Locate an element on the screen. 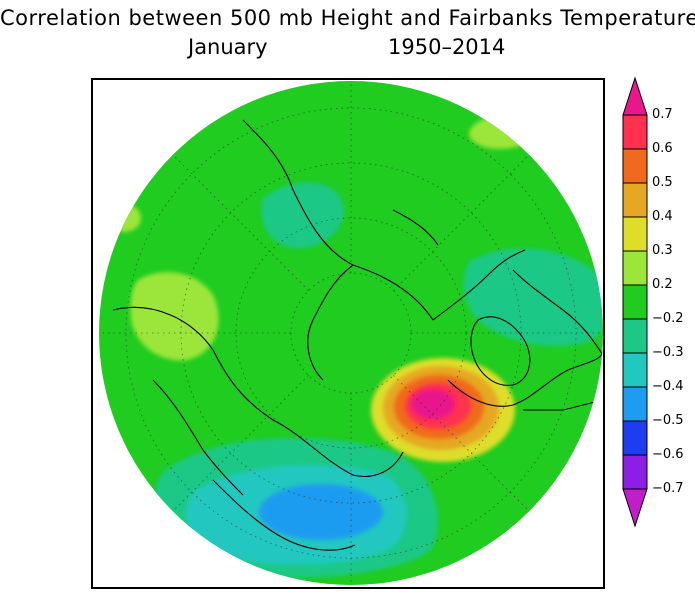 The image size is (695, 600). colorbar-tick-label: −0.7 is located at coordinates (668, 488).